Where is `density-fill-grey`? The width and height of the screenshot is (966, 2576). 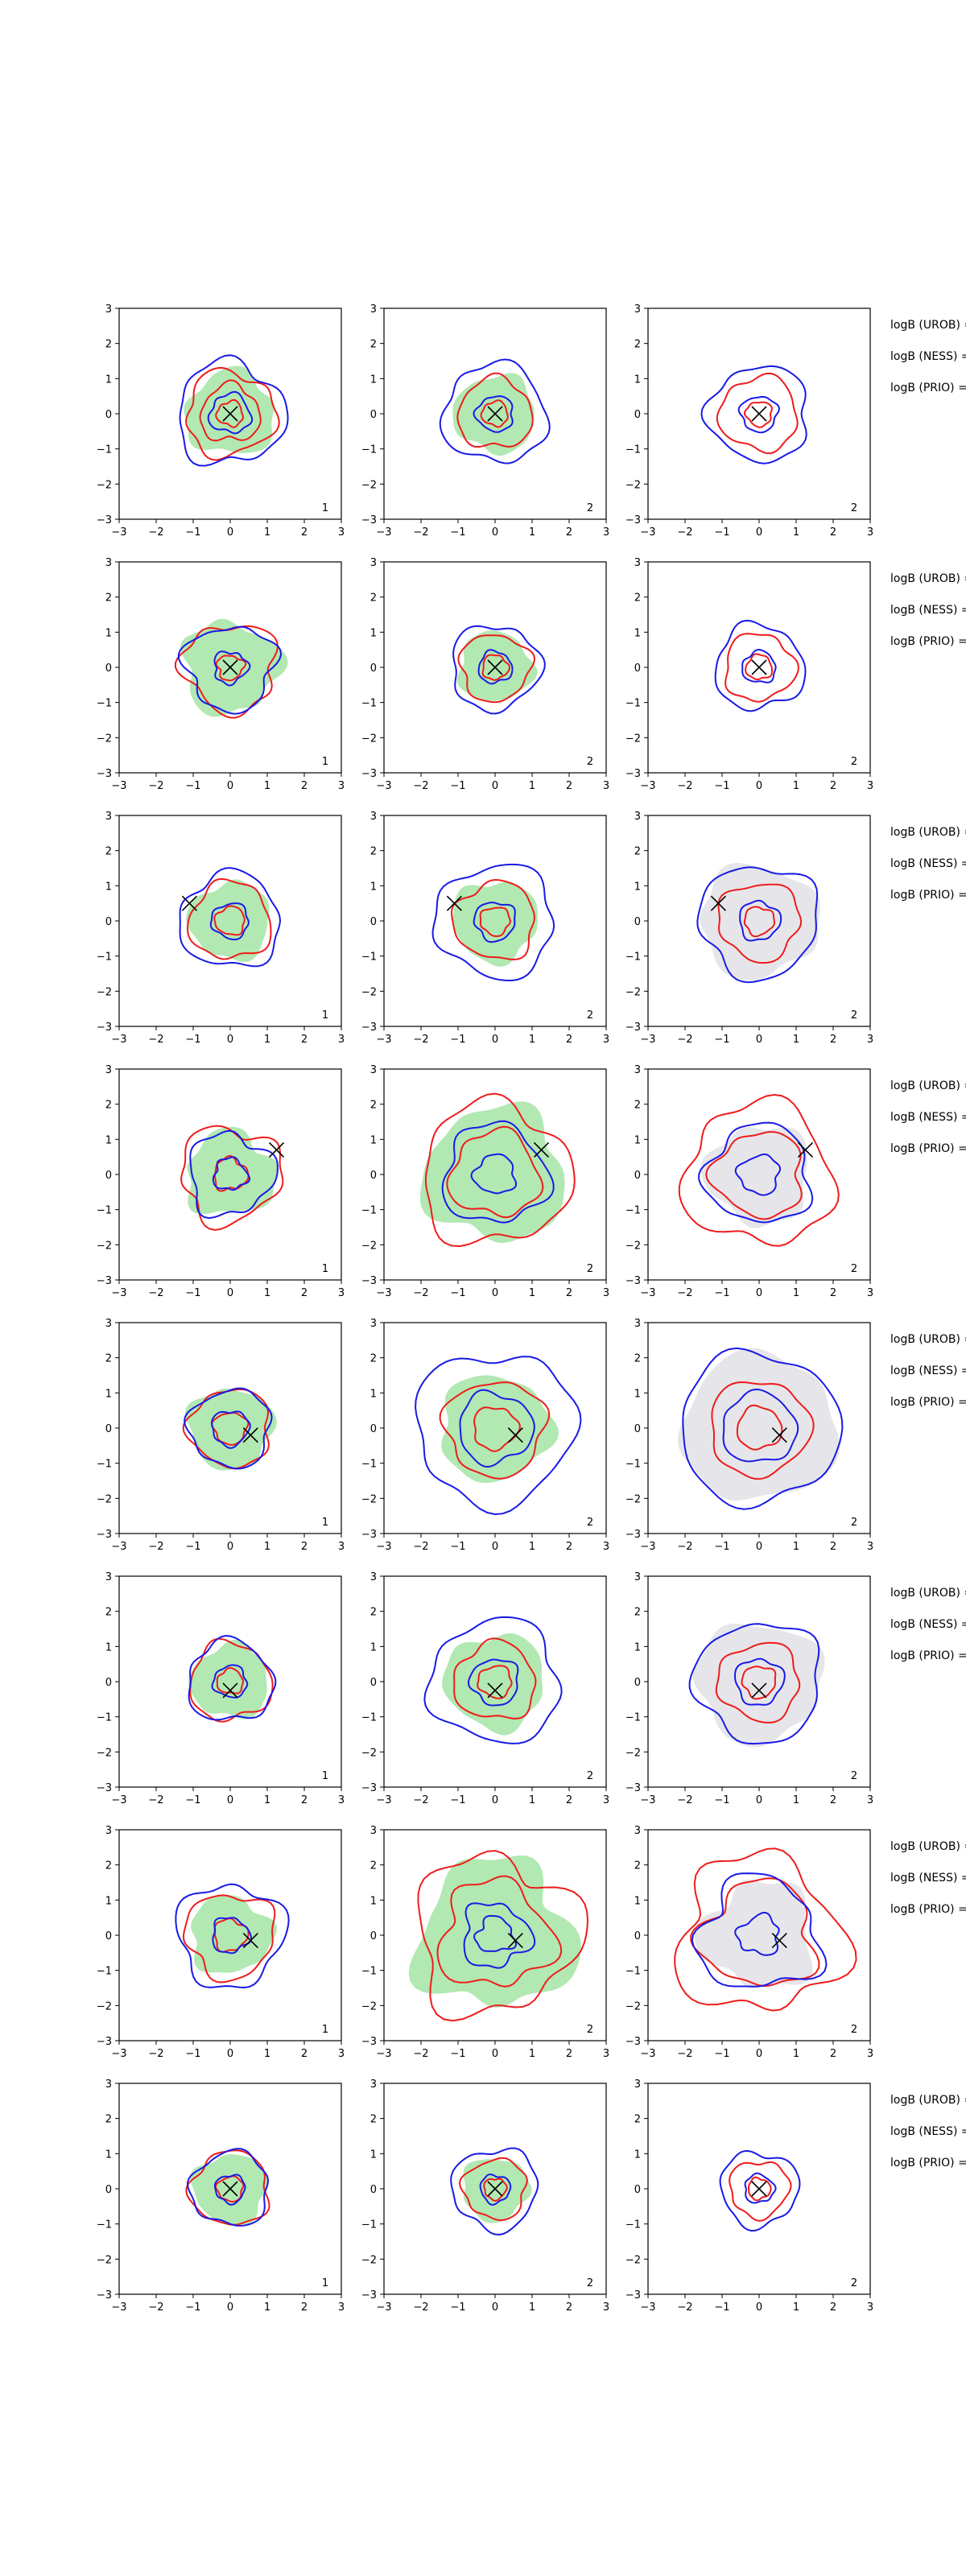 density-fill-grey is located at coordinates (759, 1424).